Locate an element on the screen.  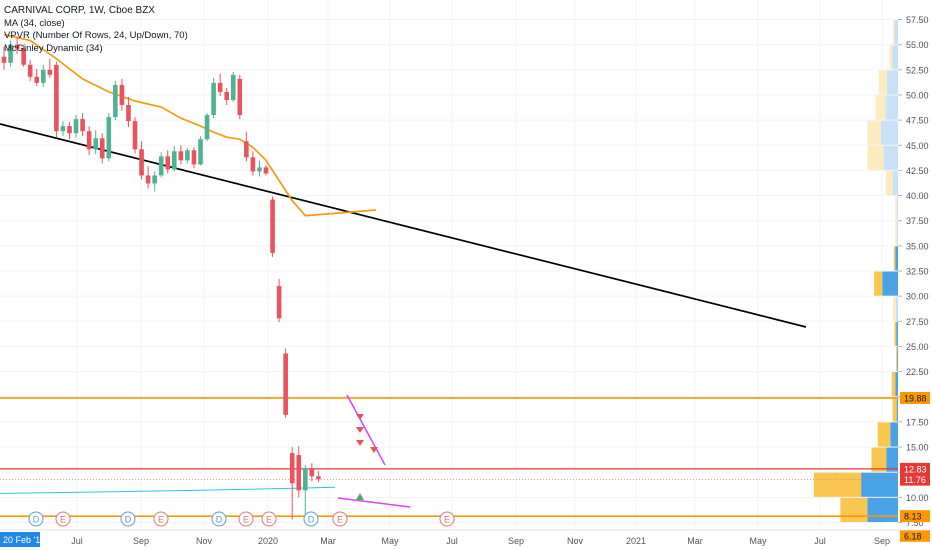
y-tick-label: 22.50 is located at coordinates (917, 372).